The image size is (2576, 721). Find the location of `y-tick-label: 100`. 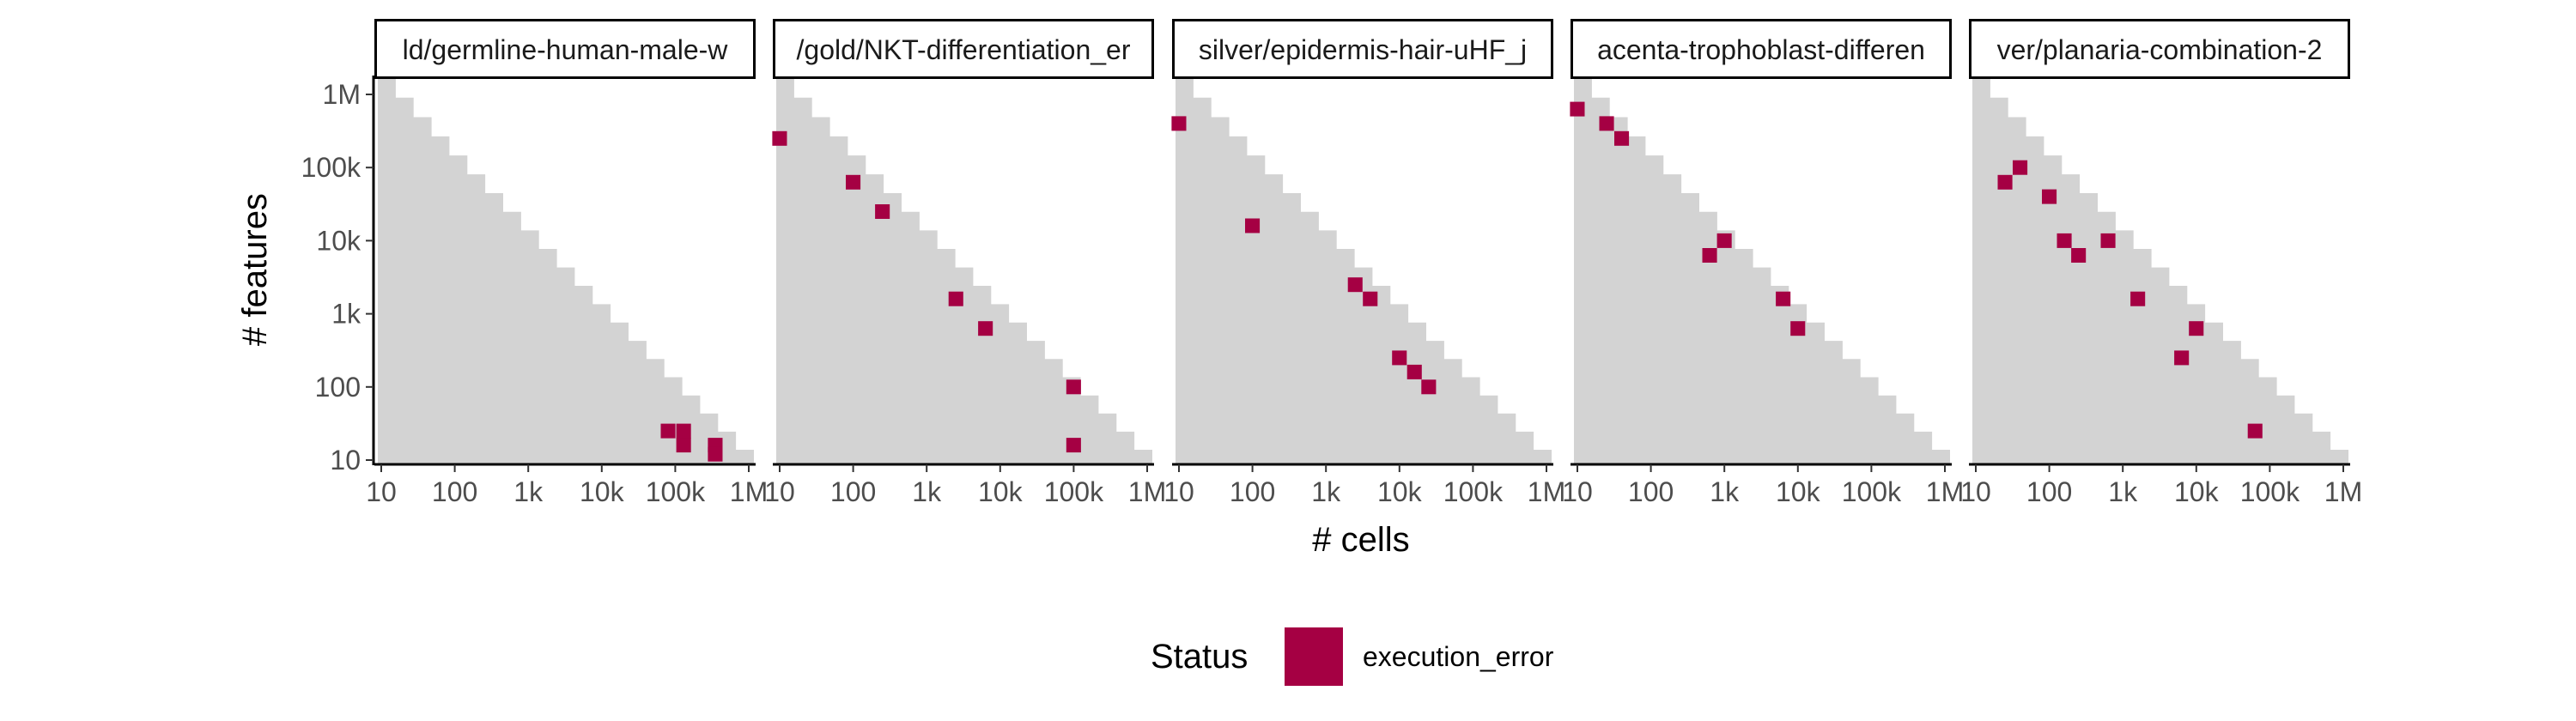

y-tick-label: 100 is located at coordinates (338, 387).